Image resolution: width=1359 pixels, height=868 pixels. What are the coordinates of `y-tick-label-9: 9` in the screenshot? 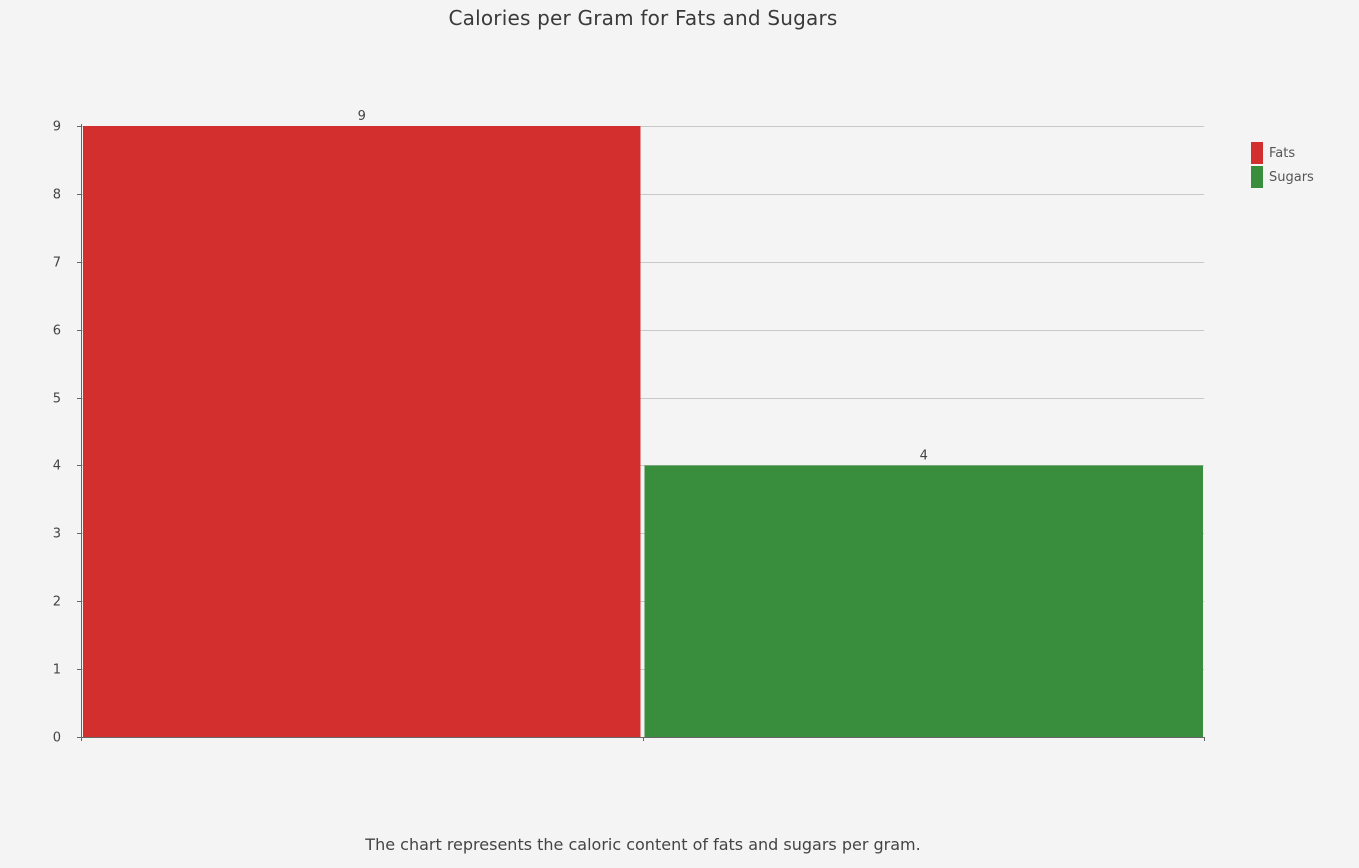 It's located at (57, 127).